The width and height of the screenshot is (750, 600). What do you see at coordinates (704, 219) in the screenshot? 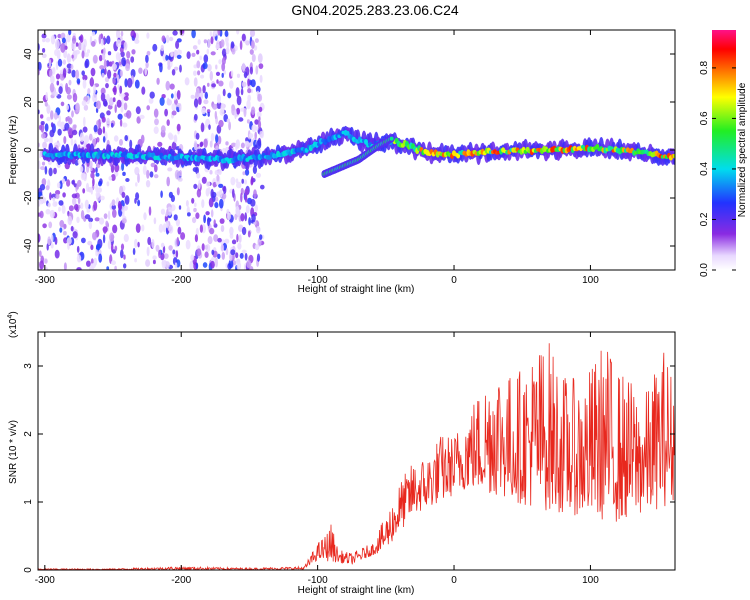
I see `colorbar-tick-label: 0.2` at bounding box center [704, 219].